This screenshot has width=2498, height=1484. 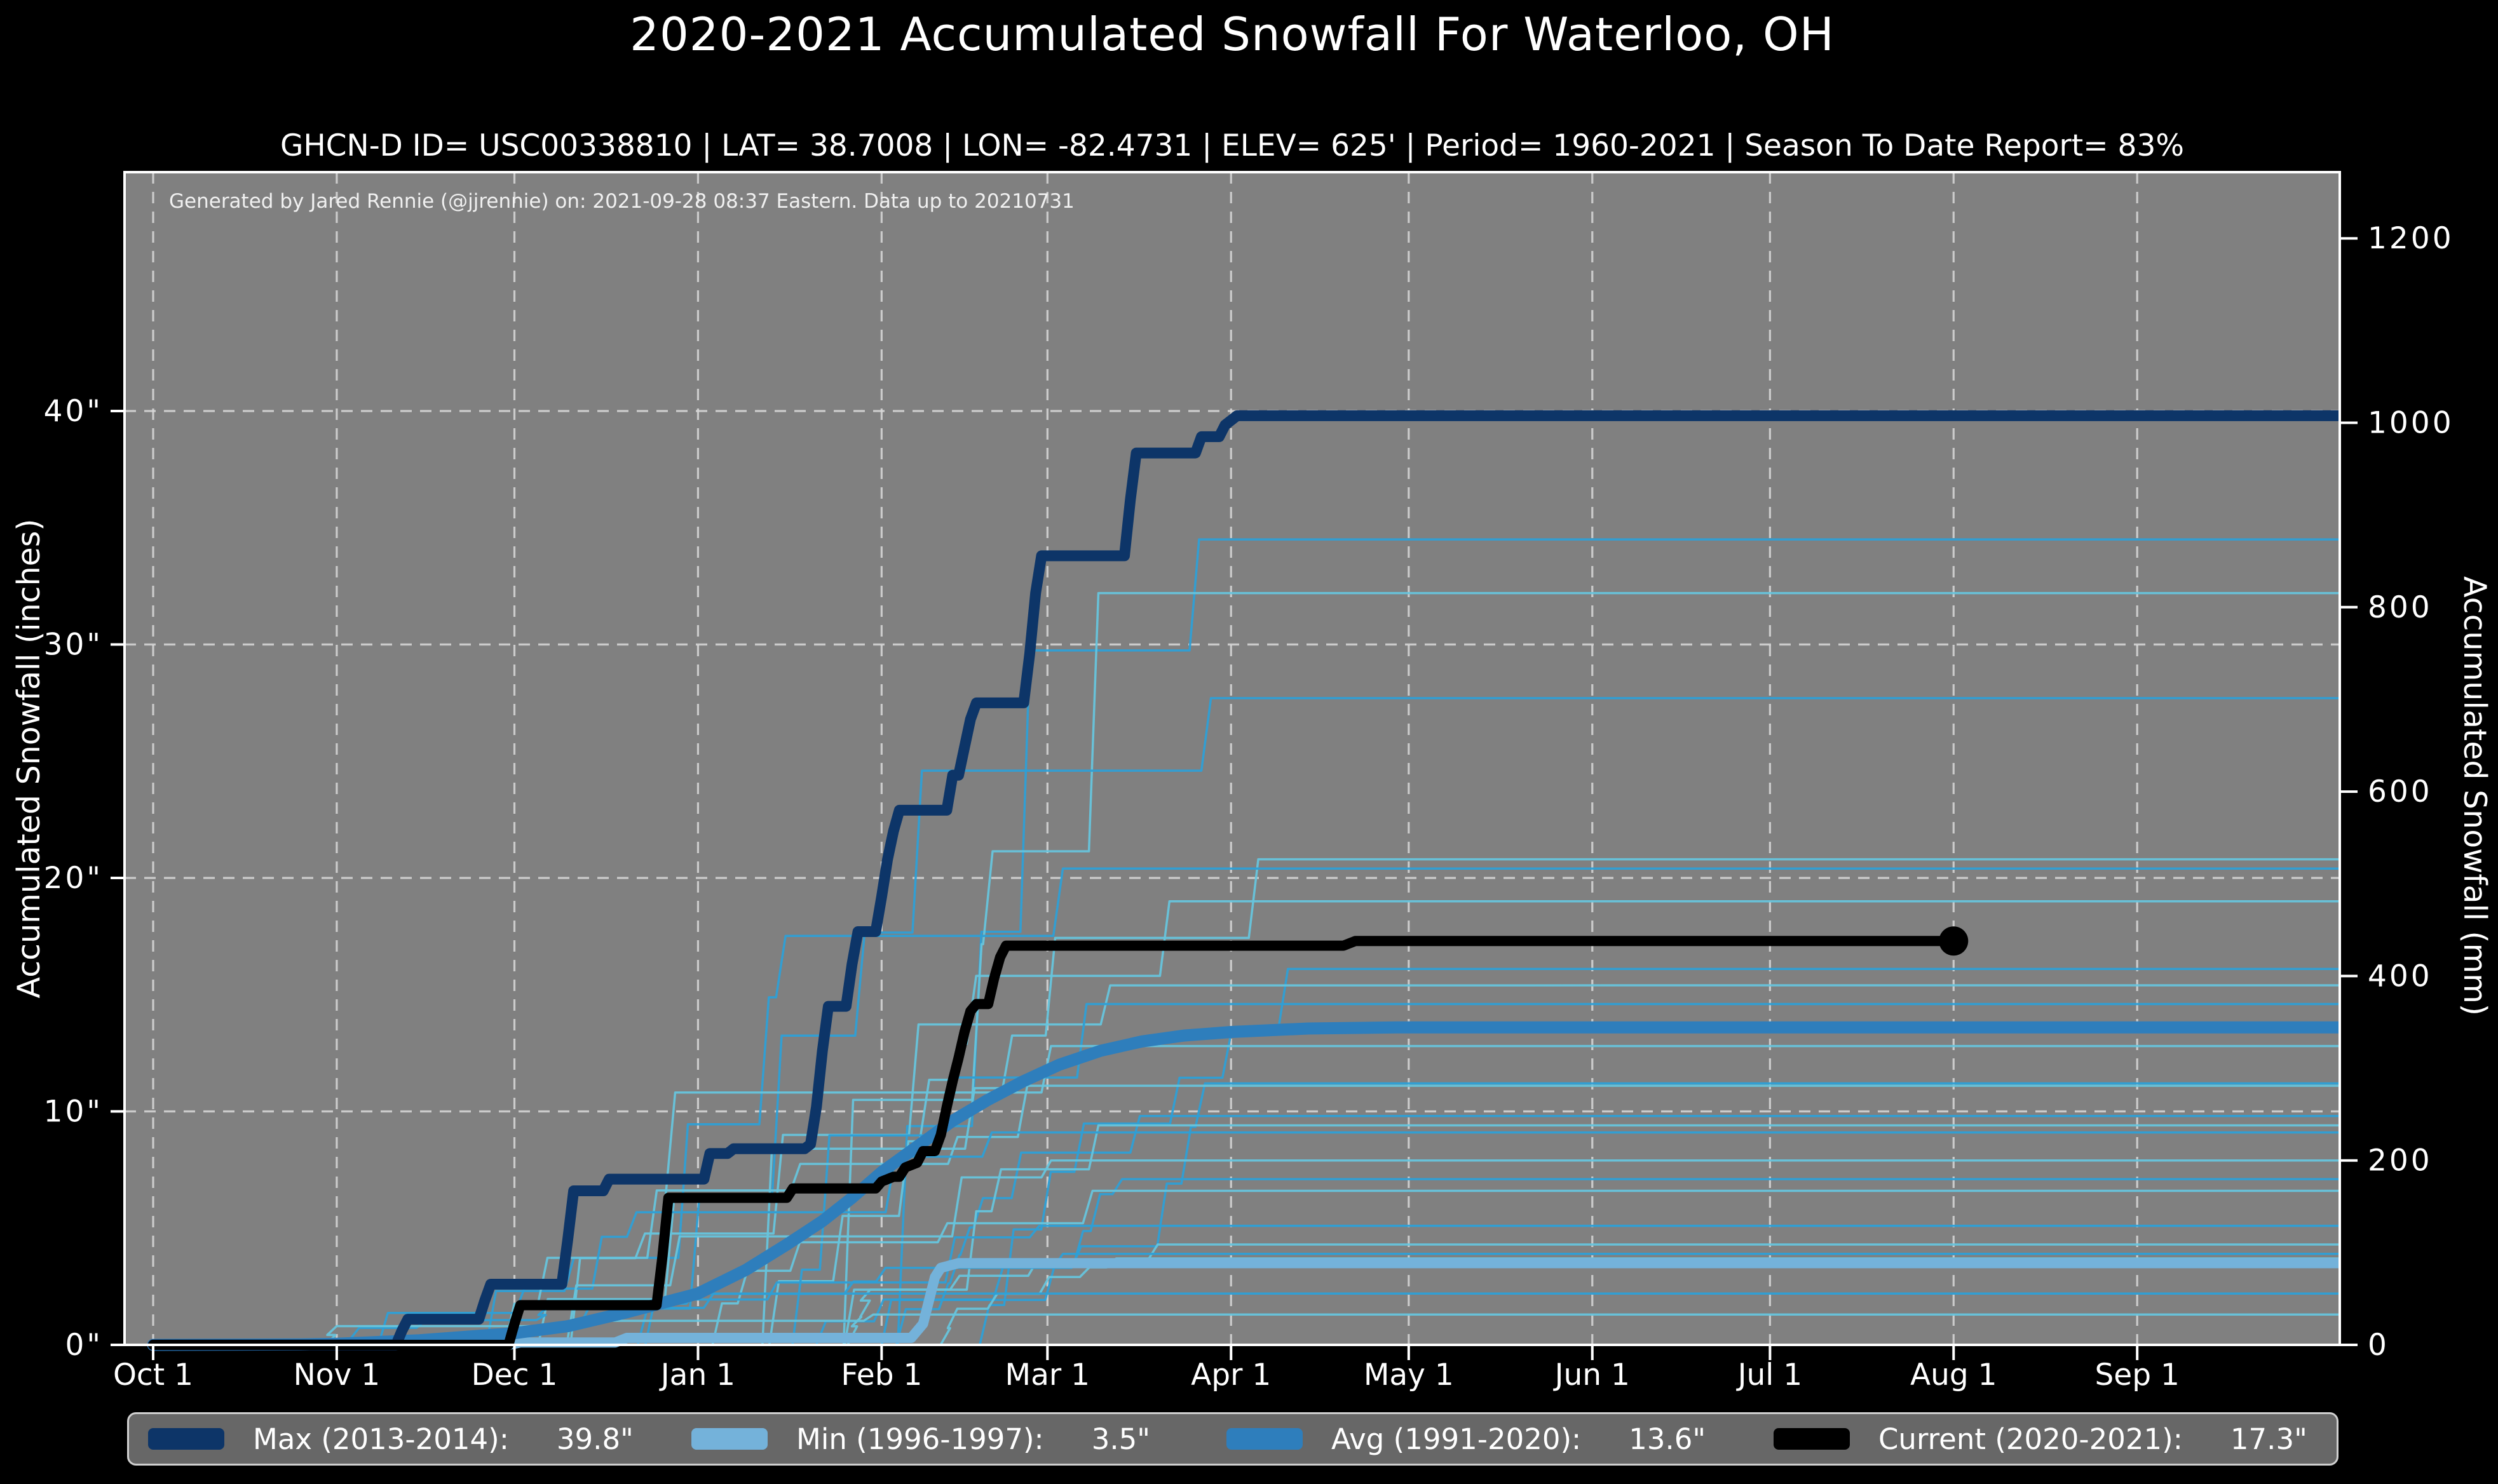 I want to click on x-tick-label: Feb 1, so click(x=881, y=1375).